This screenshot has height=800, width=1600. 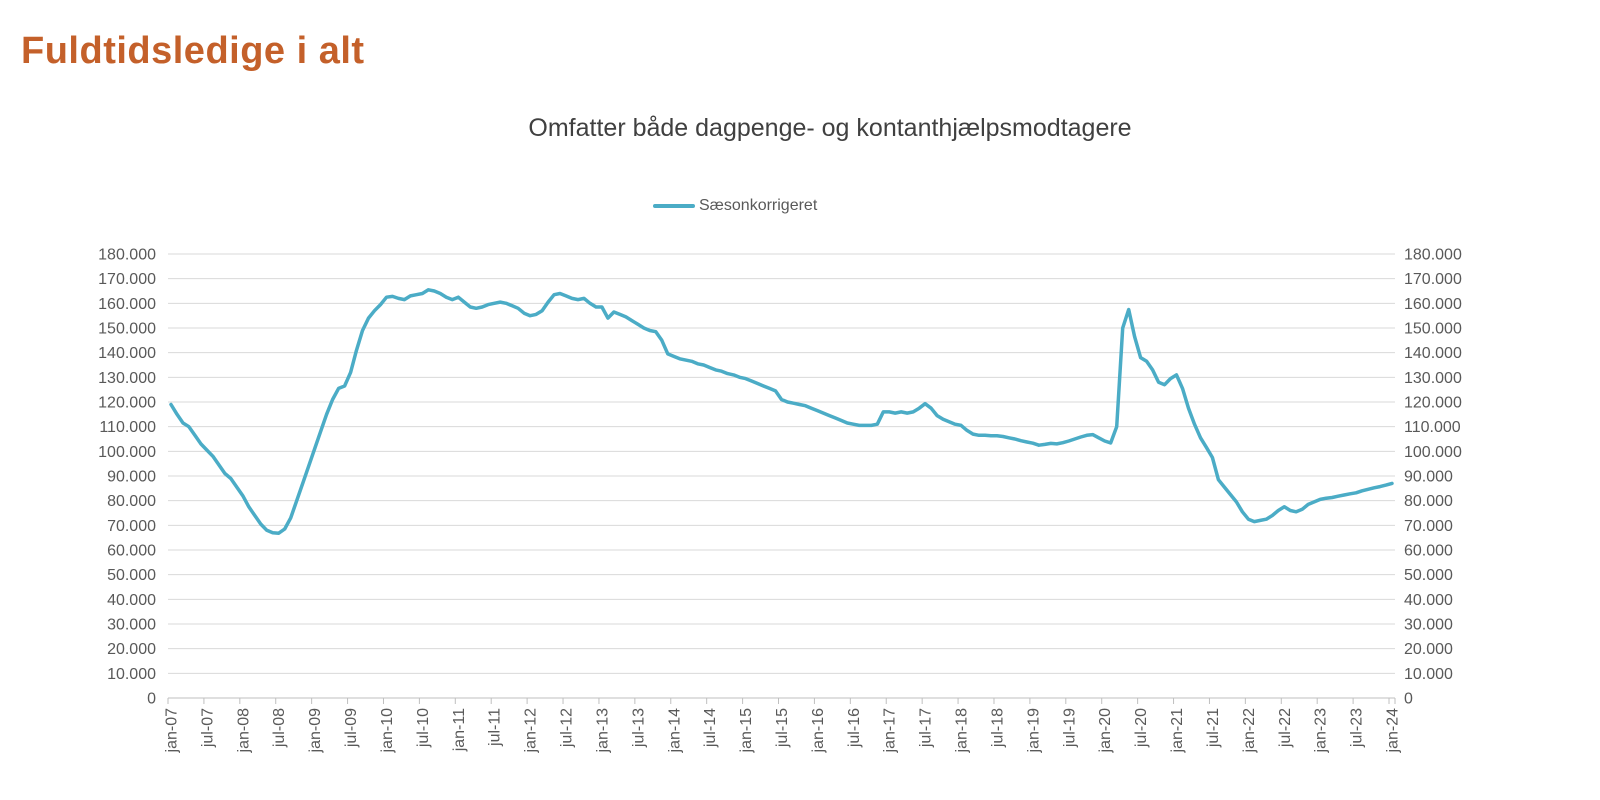 I want to click on x-axis-label: jan-10, so click(x=387, y=731).